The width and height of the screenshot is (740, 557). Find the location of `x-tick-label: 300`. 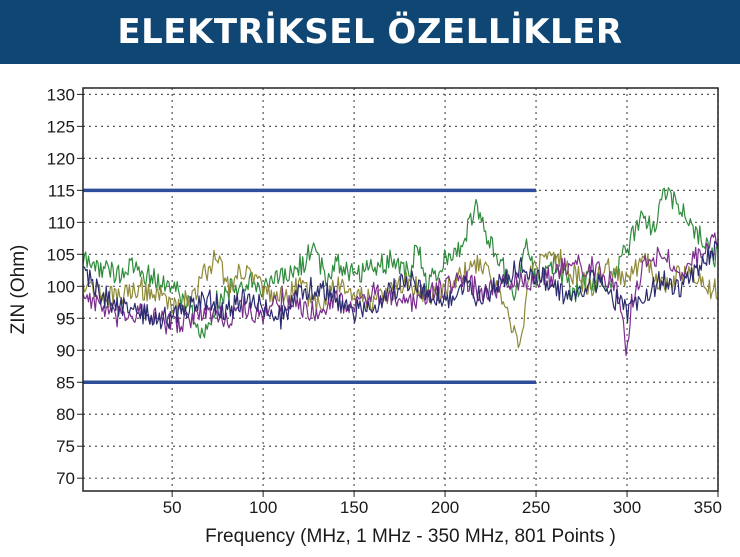

x-tick-label: 300 is located at coordinates (627, 507).